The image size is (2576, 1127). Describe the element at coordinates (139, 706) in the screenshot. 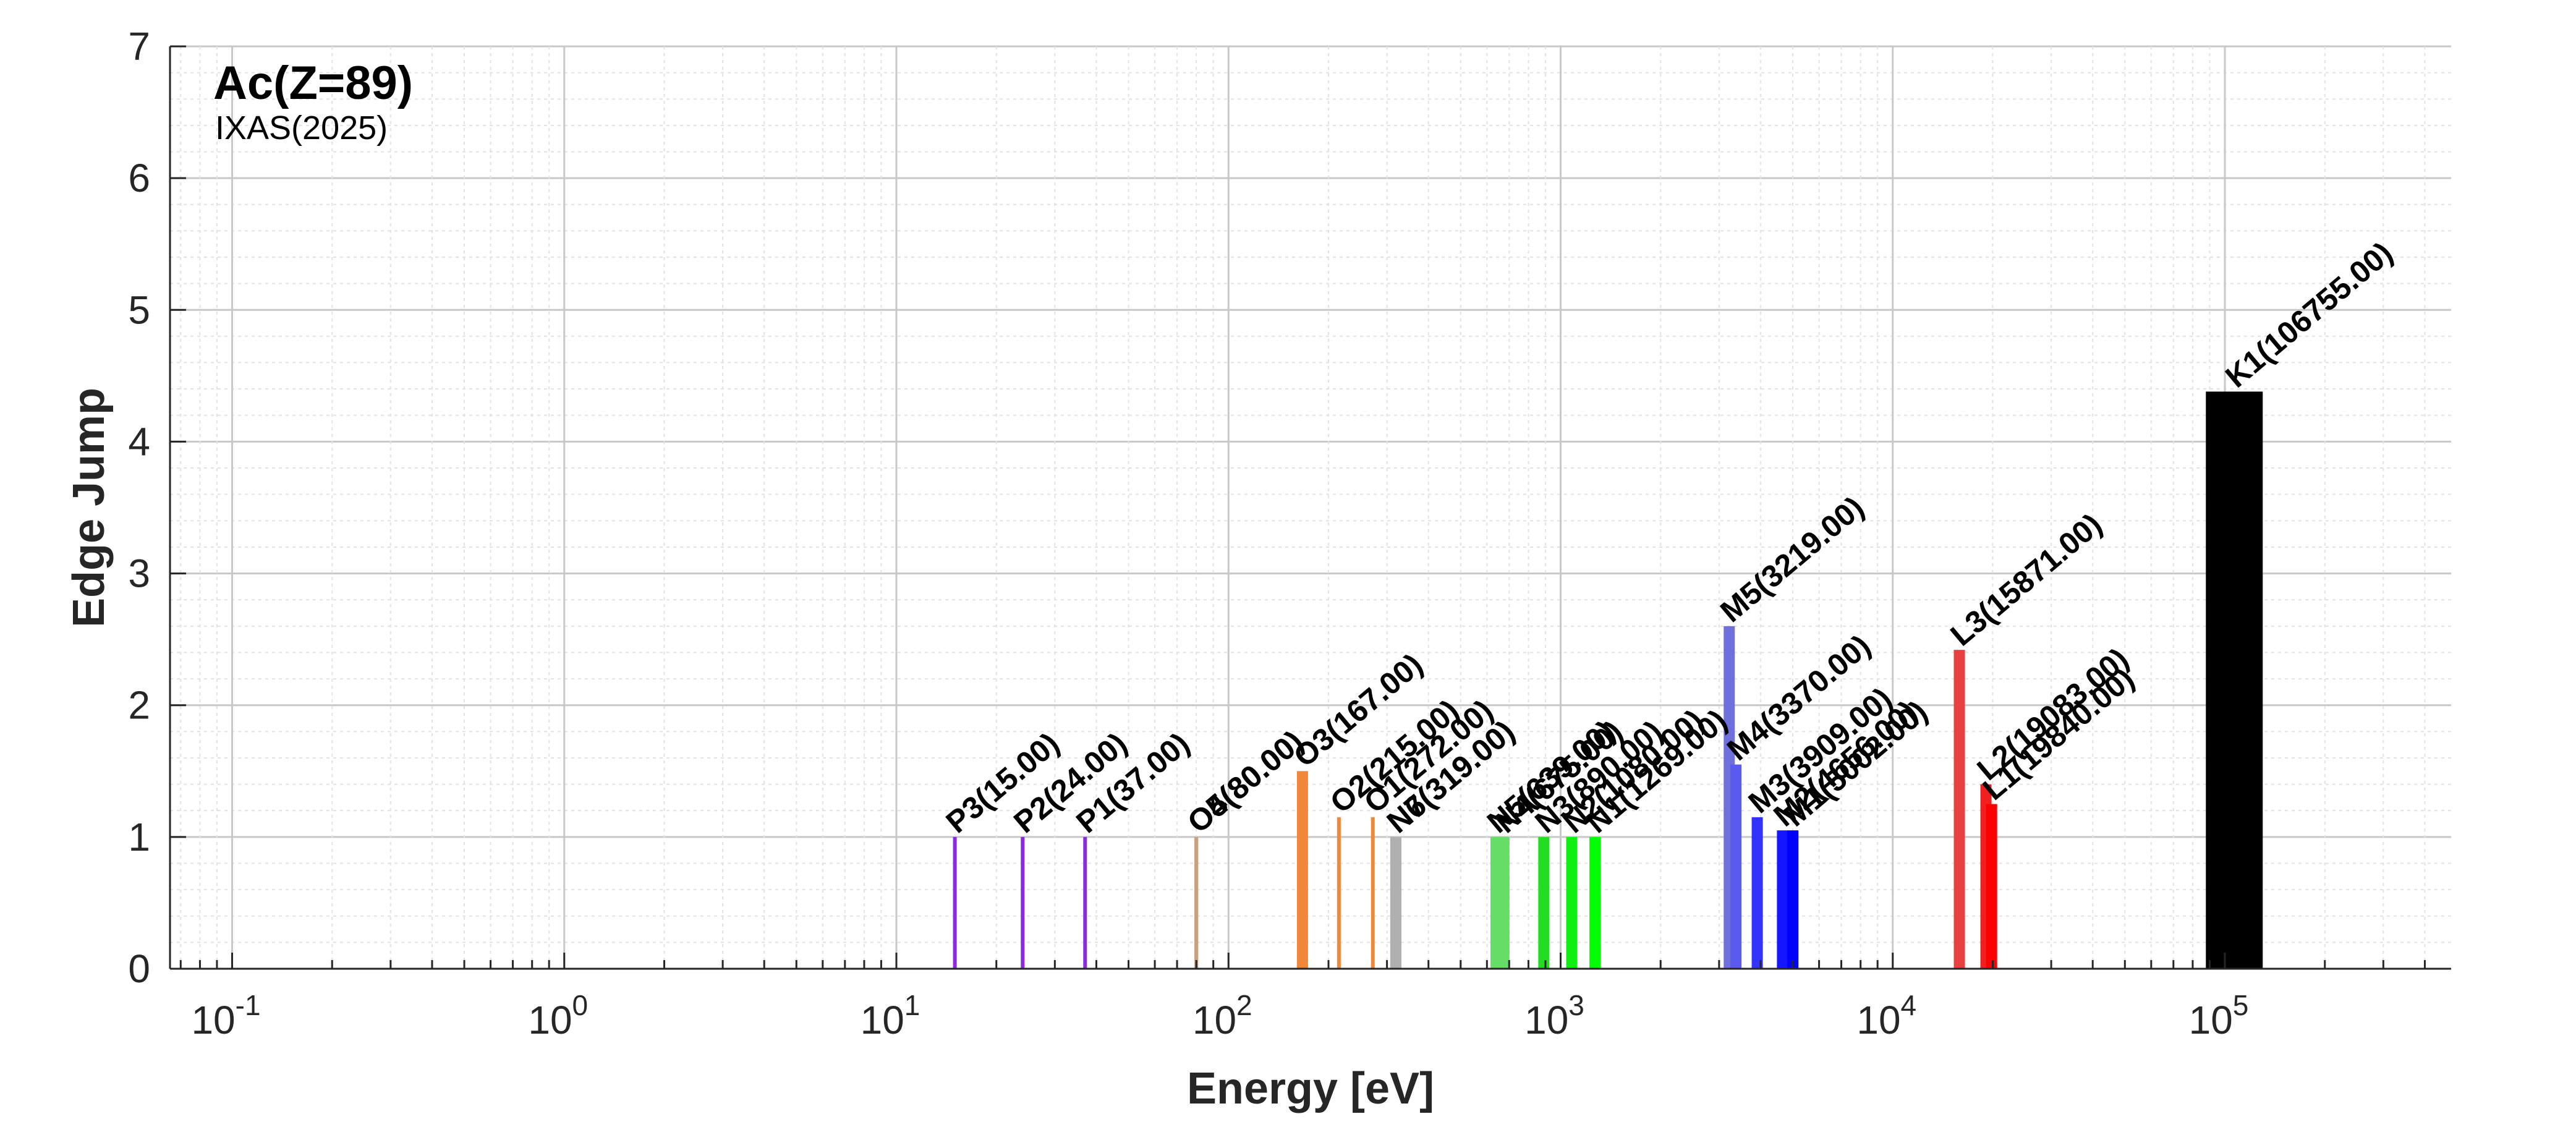

I see `y-tick-label: 2` at that location.